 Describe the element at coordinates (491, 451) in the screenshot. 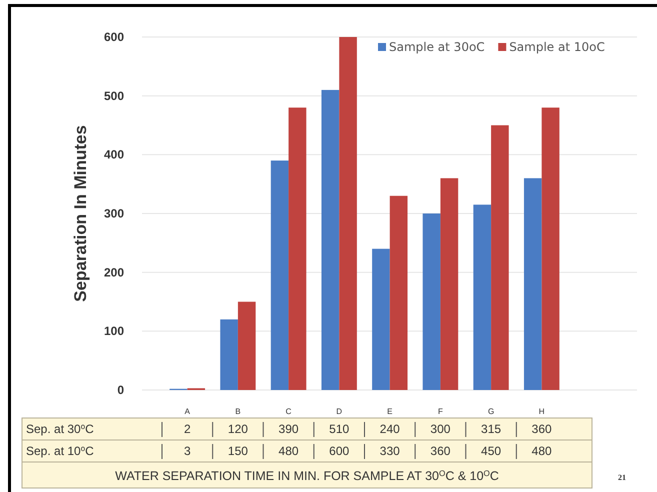

I see `data-label: 450` at that location.